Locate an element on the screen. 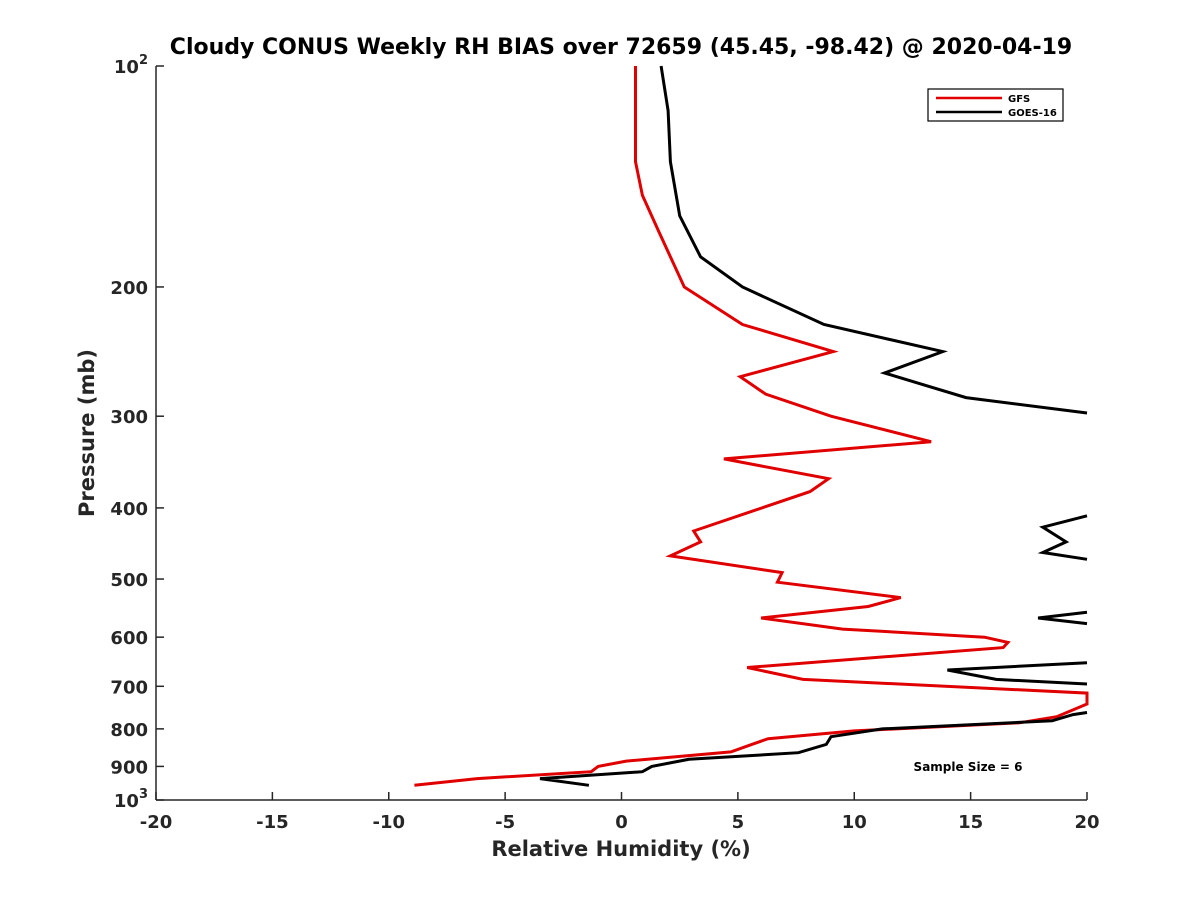  legend-box is located at coordinates (995, 105).